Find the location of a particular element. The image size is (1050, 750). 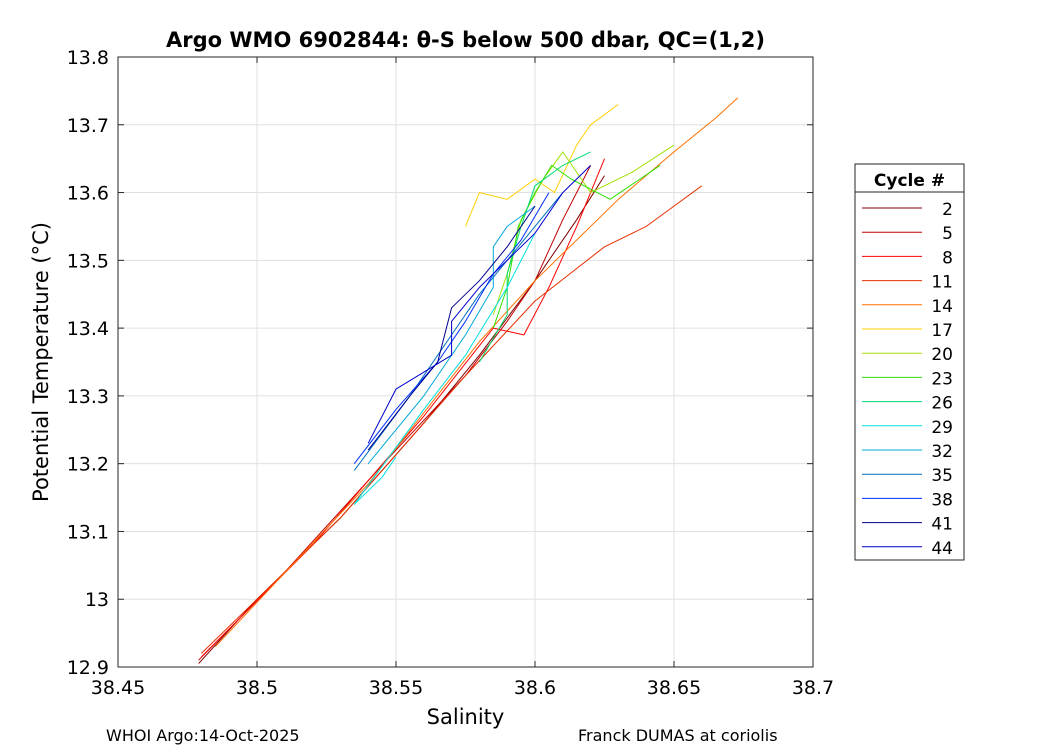

y-tick-label: 13.3 is located at coordinates (88, 397).